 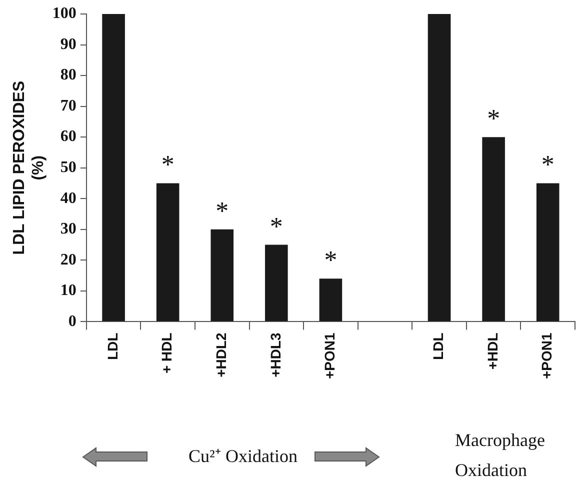 I want to click on text: Macrophage Oxidation, so click(x=500, y=455).